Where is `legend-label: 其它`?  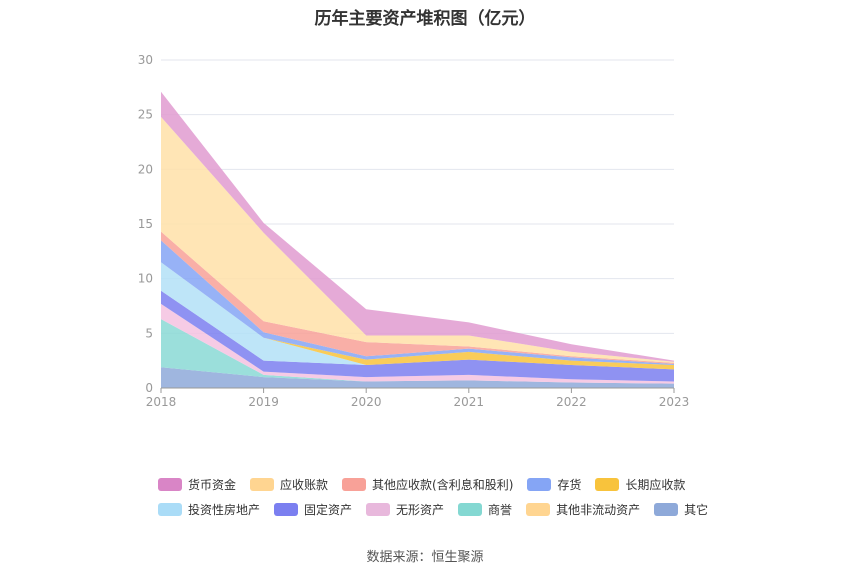
legend-label: 其它 is located at coordinates (696, 510).